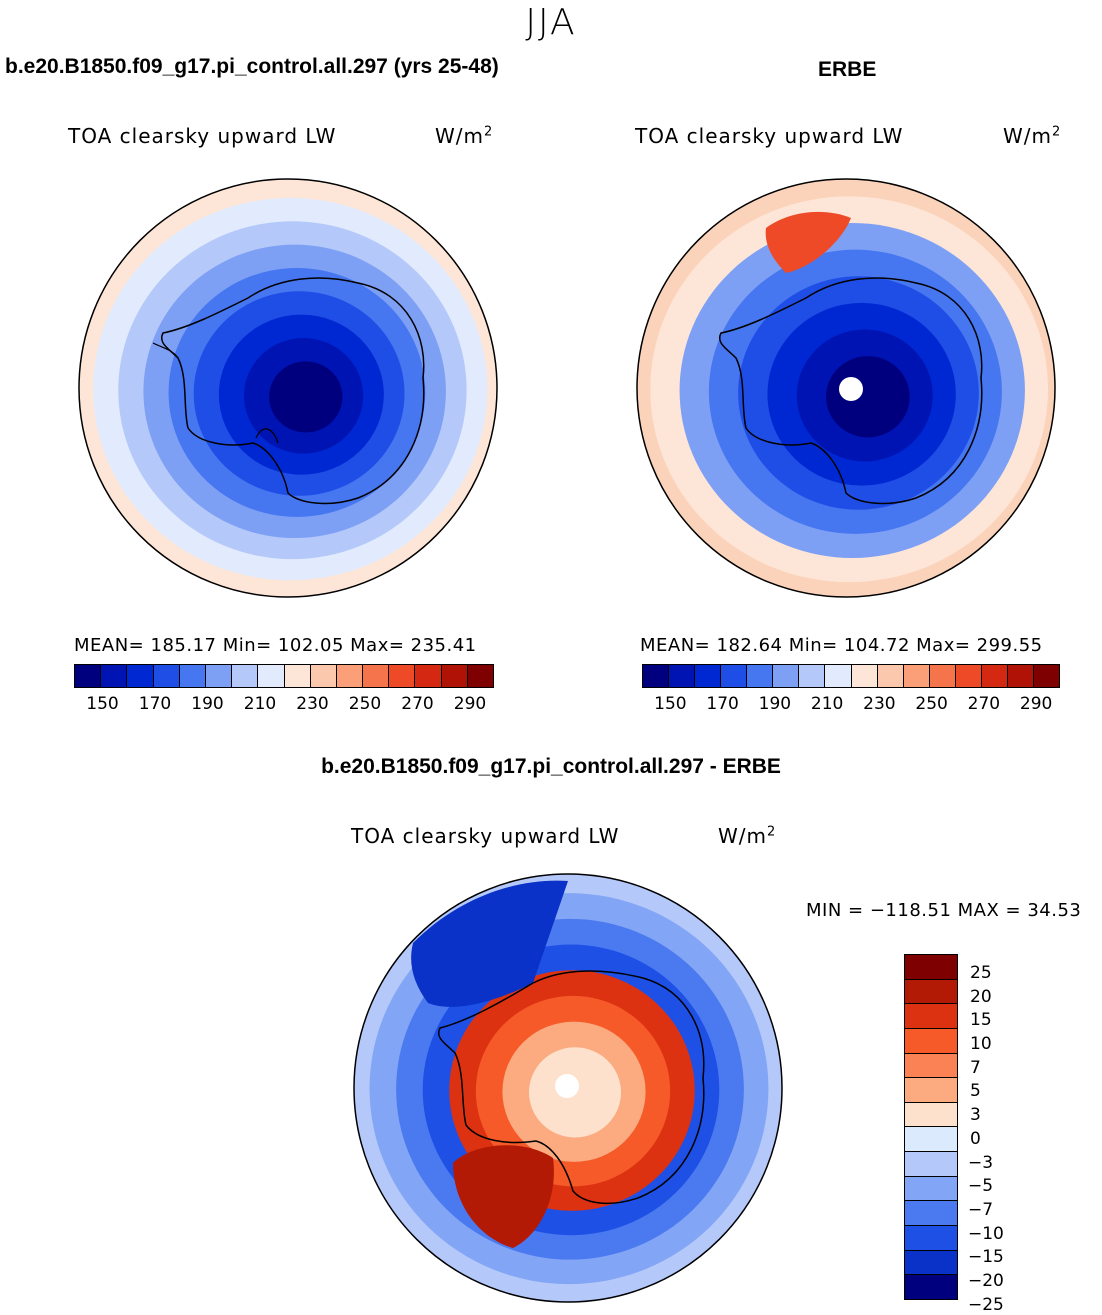 Image resolution: width=1102 pixels, height=1315 pixels. I want to click on diff-variable-label: TOA clearsky upward LW, so click(485, 836).